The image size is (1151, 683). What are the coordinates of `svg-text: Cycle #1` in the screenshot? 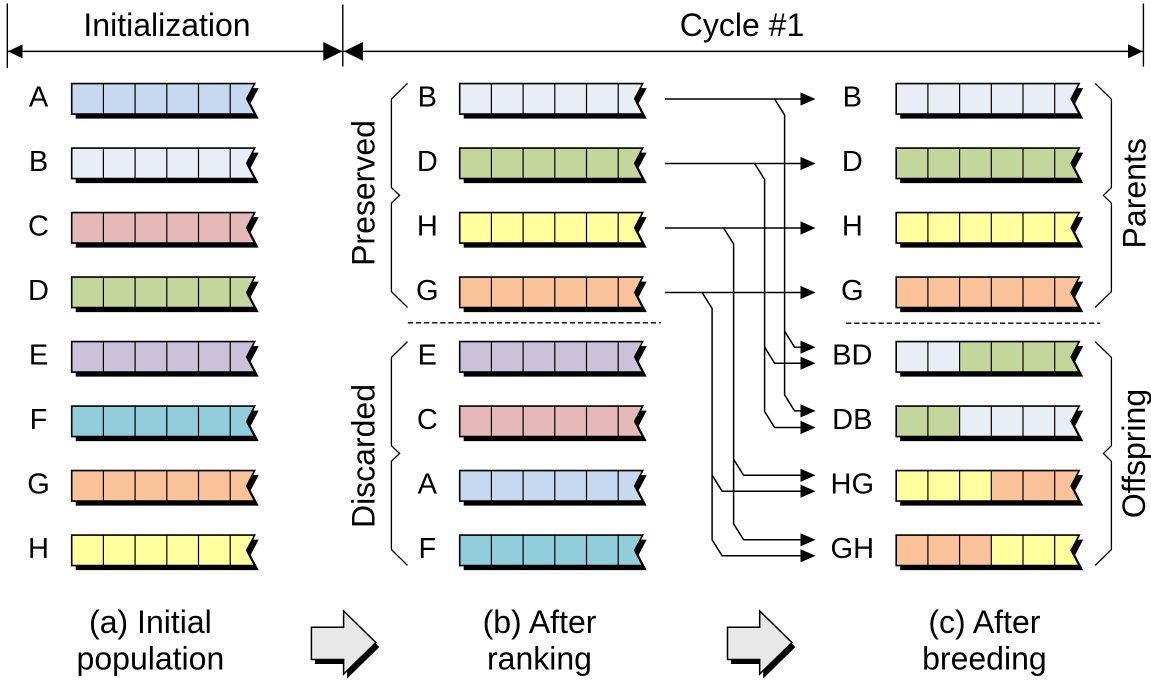 It's located at (742, 25).